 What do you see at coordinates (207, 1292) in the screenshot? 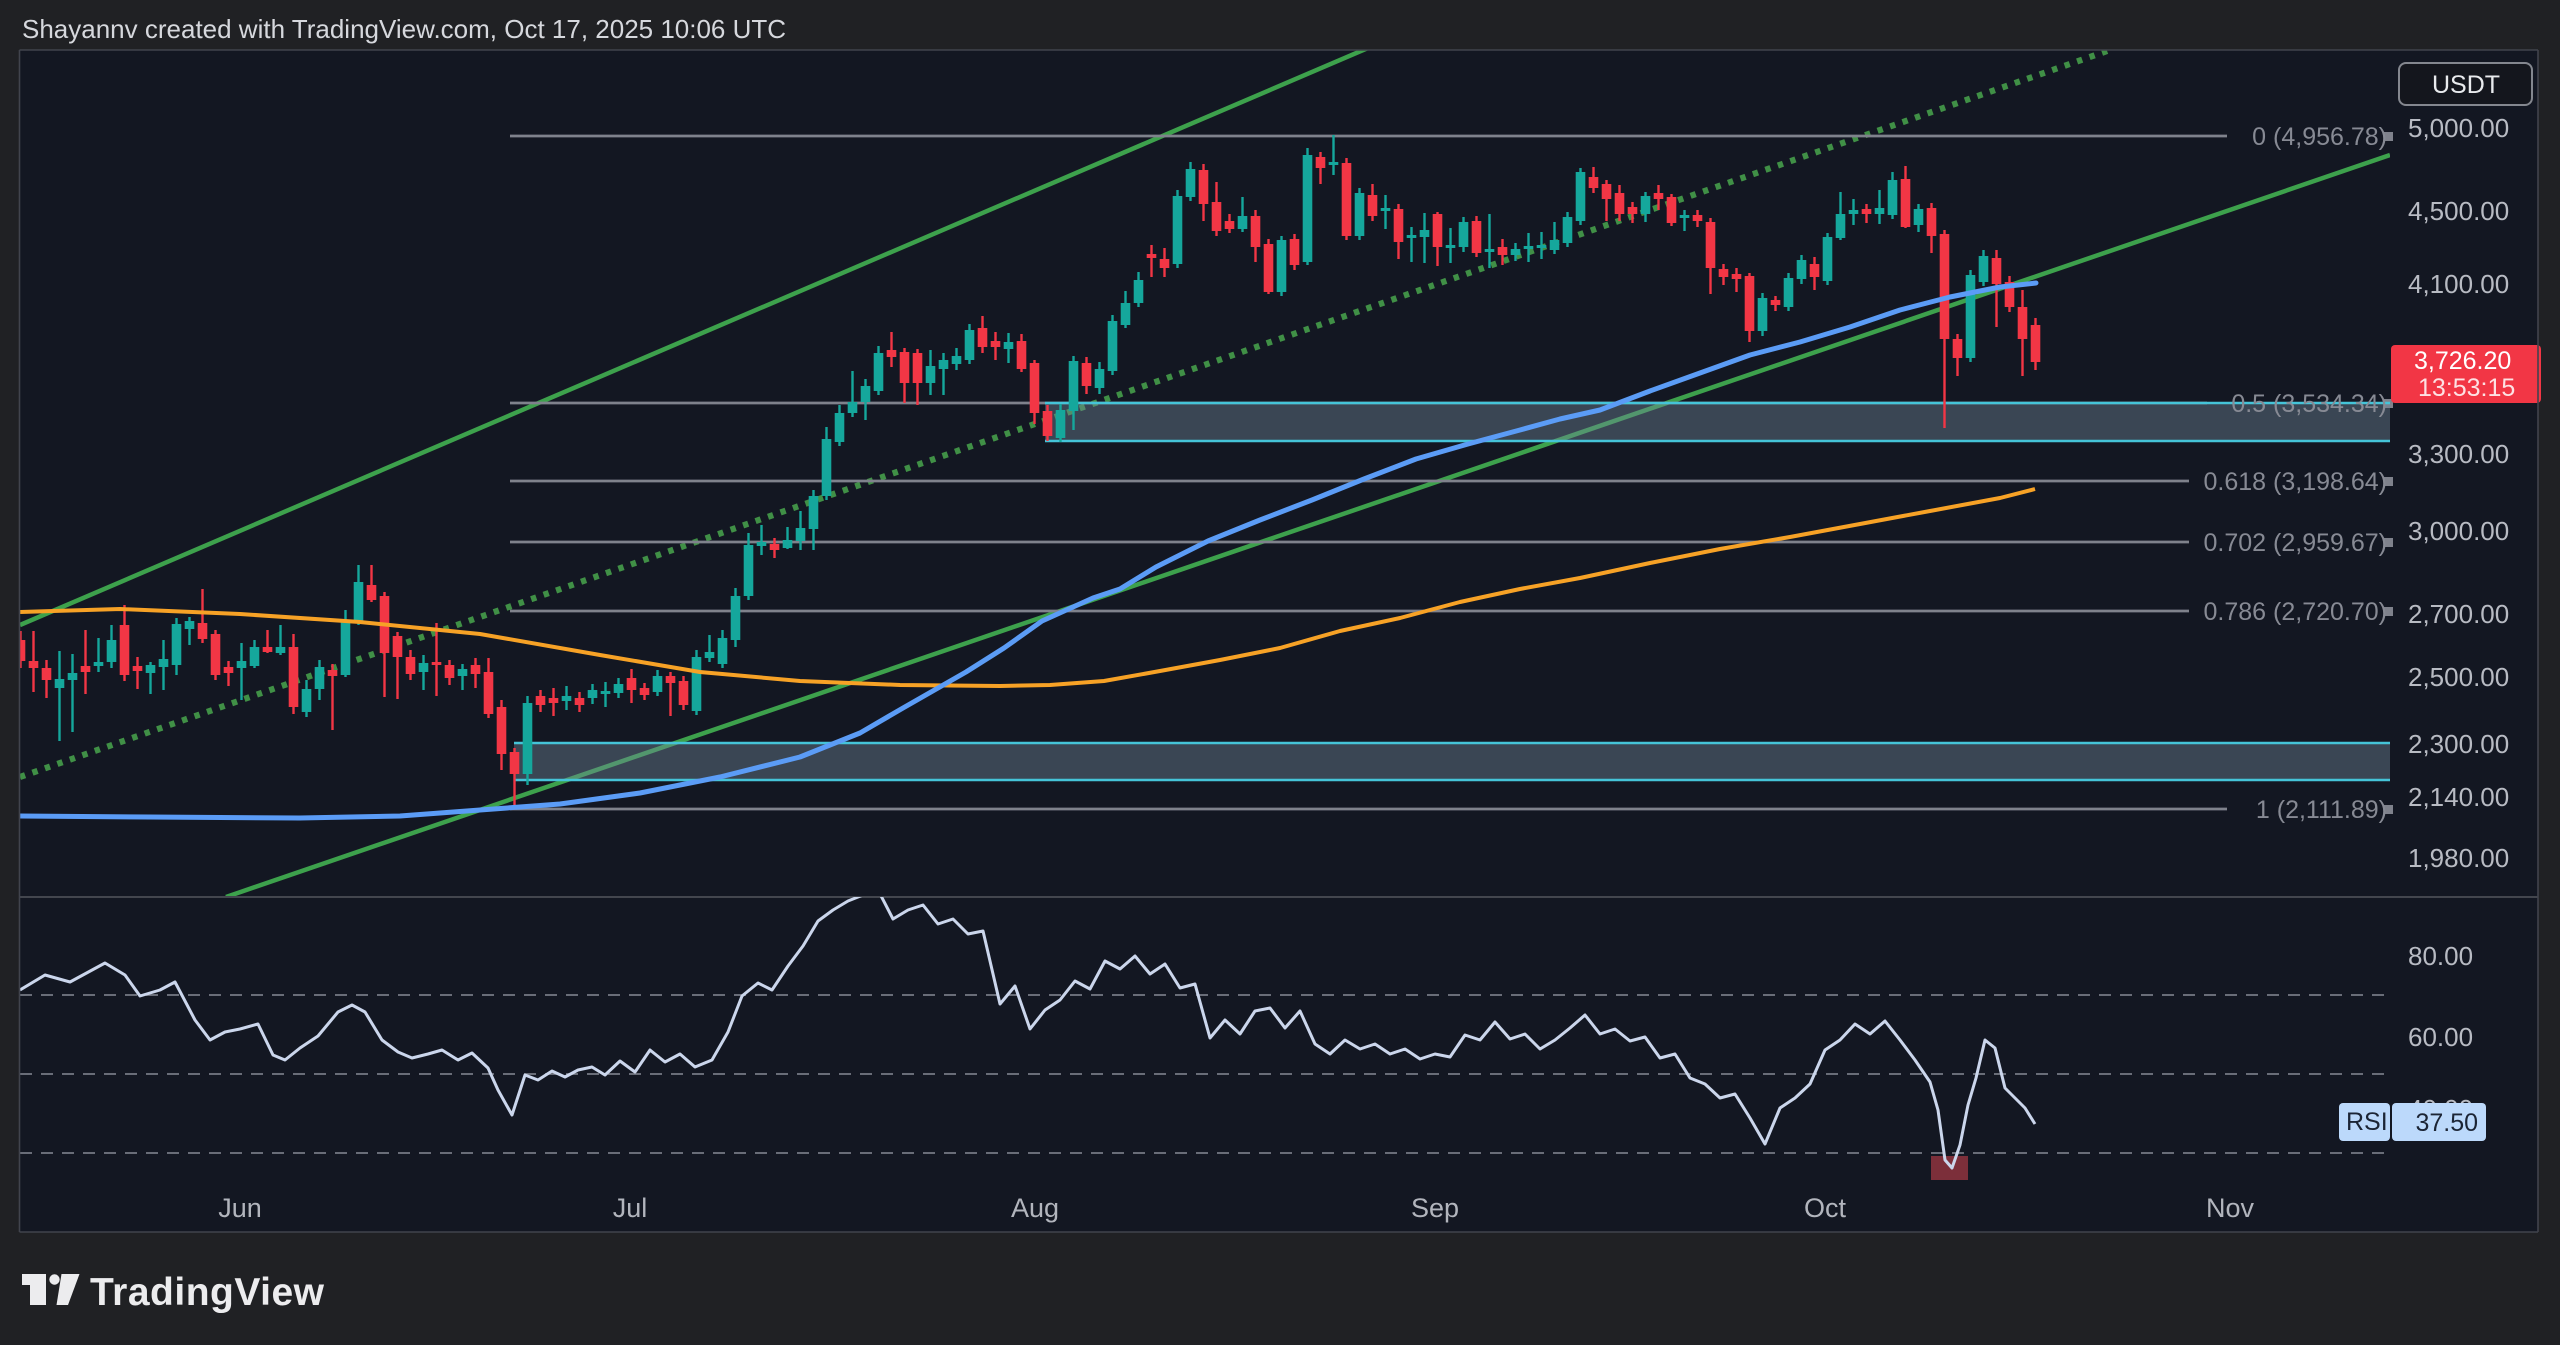
I see `svg-text: TradingView` at bounding box center [207, 1292].